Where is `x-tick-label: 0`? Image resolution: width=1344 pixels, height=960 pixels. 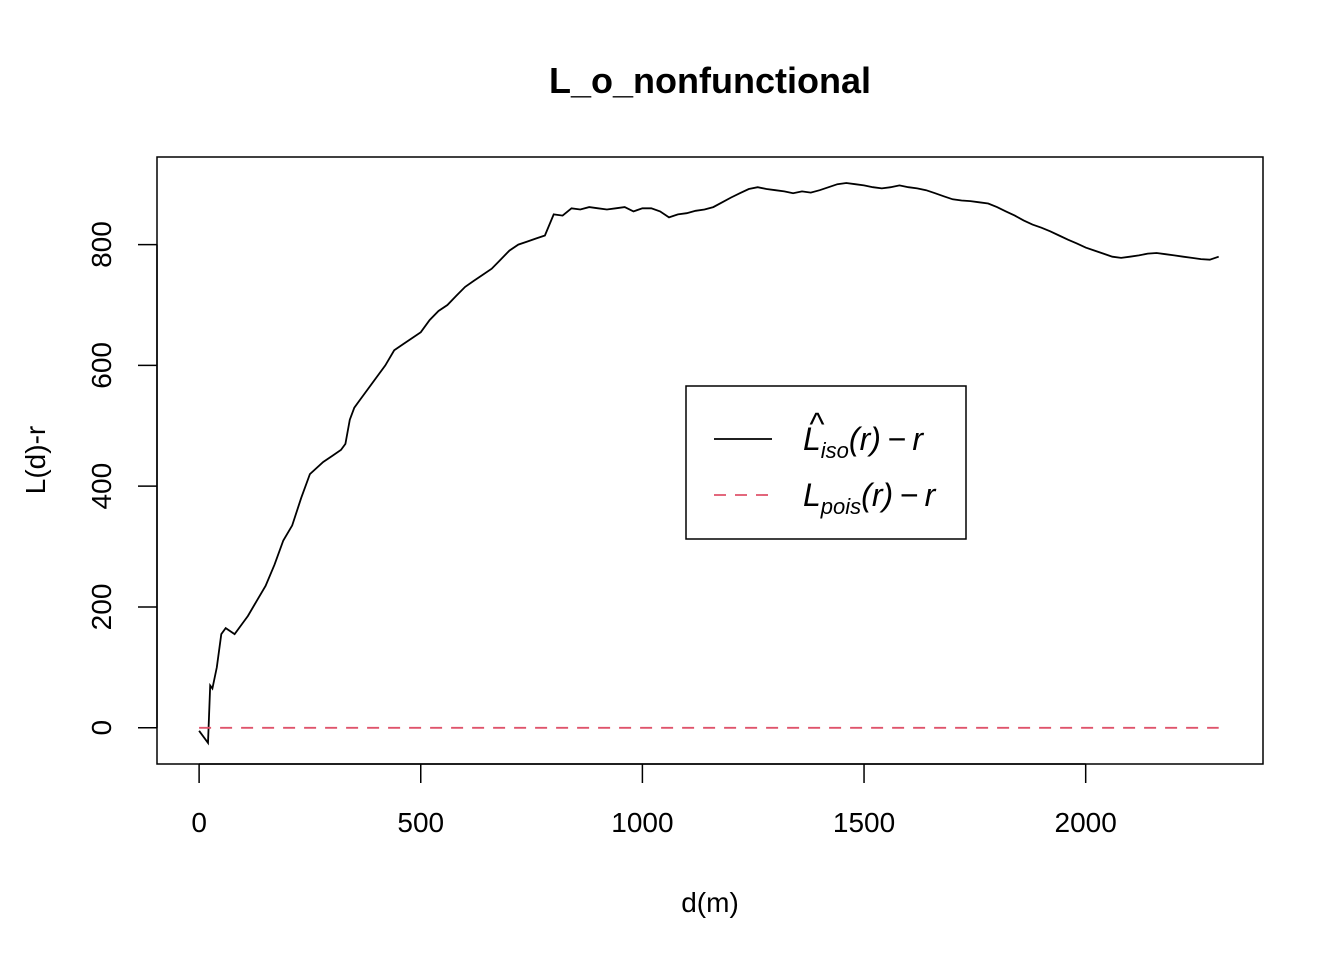
x-tick-label: 0 is located at coordinates (199, 822).